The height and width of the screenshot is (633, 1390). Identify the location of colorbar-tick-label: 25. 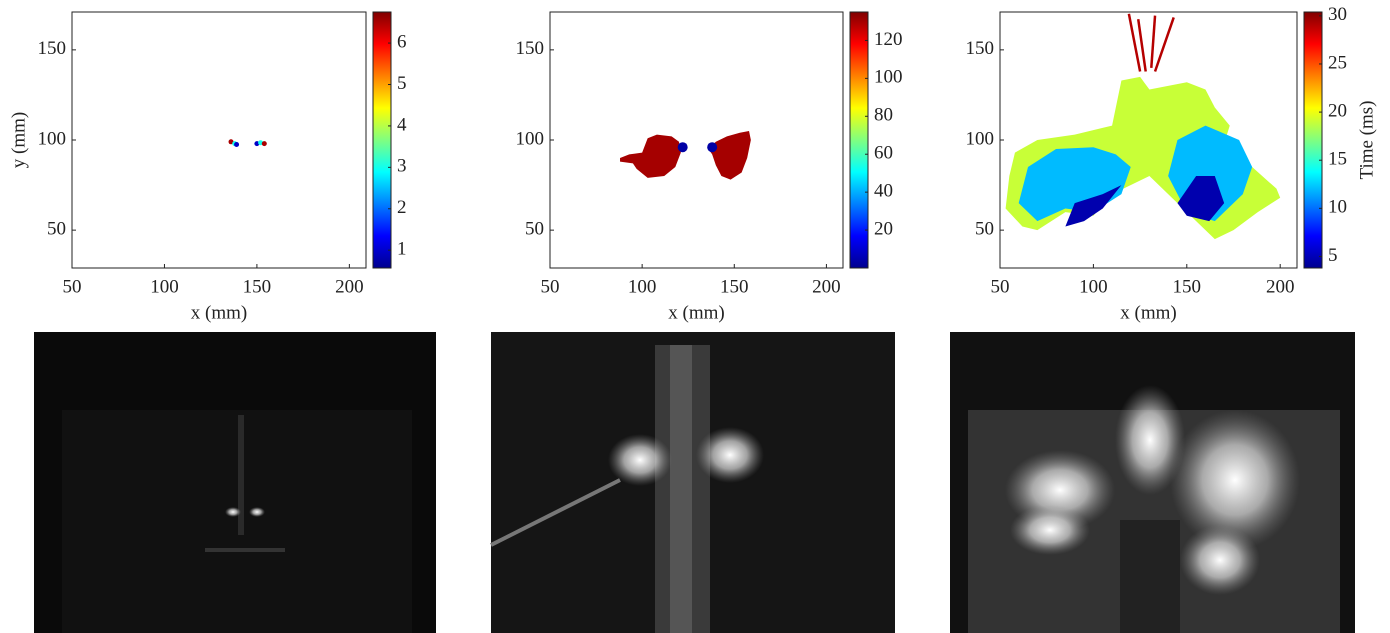
(1337, 62).